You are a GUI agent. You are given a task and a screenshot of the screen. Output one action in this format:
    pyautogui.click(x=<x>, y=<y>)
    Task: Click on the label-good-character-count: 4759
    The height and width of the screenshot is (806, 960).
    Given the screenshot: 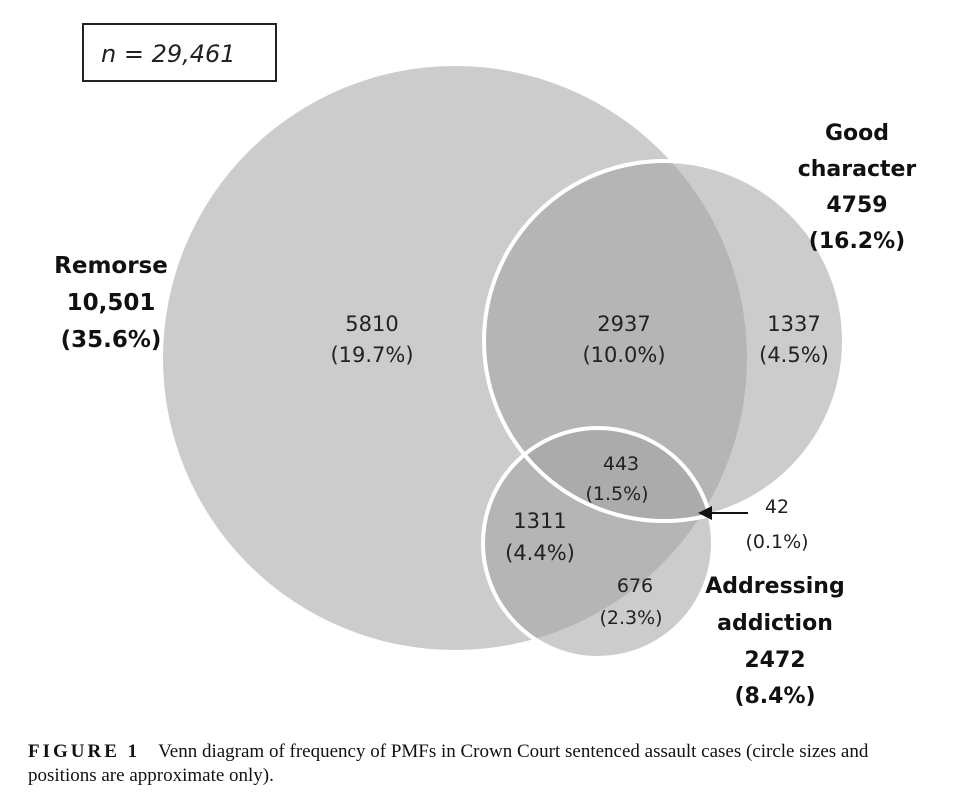 What is the action you would take?
    pyautogui.click(x=856, y=205)
    